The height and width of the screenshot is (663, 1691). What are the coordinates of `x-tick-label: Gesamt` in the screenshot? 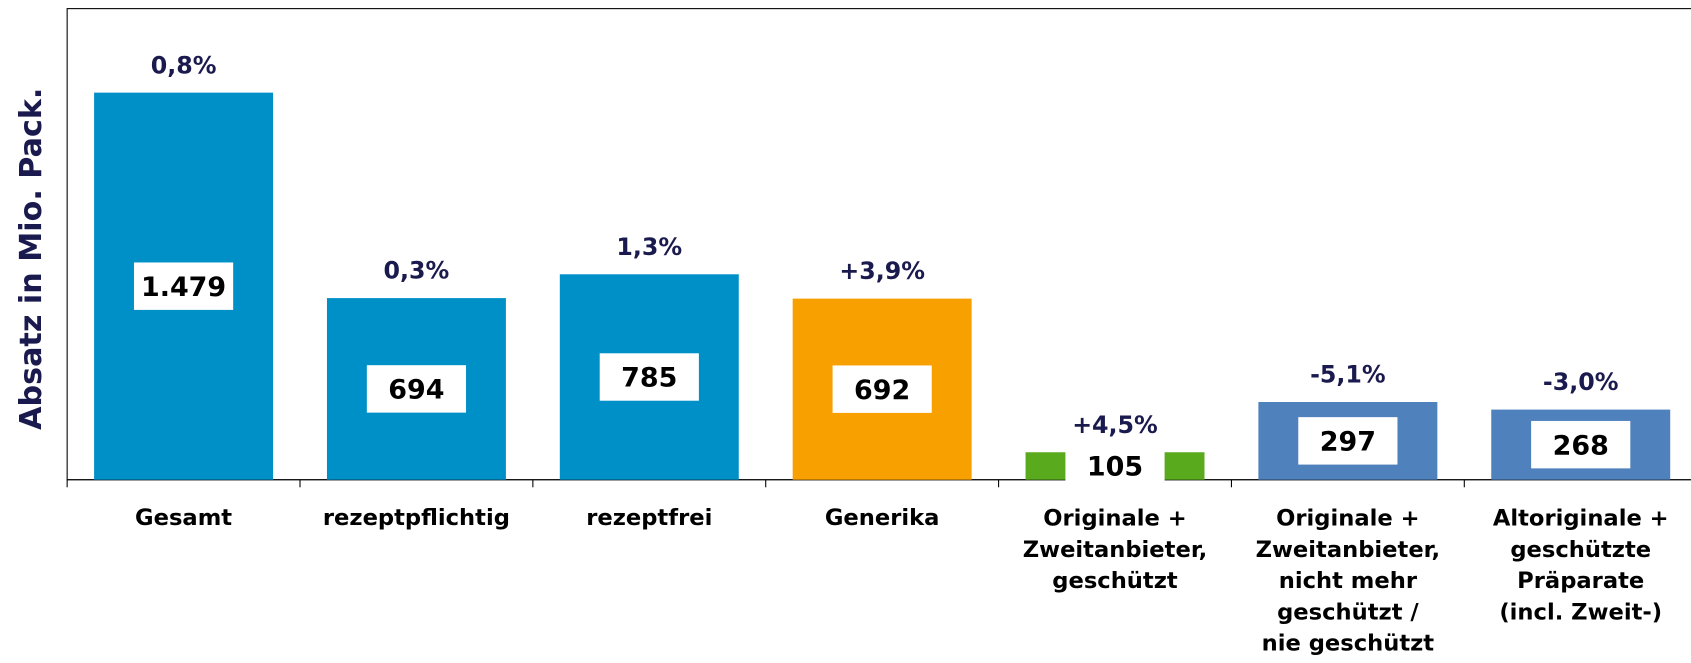 It's located at (183, 518).